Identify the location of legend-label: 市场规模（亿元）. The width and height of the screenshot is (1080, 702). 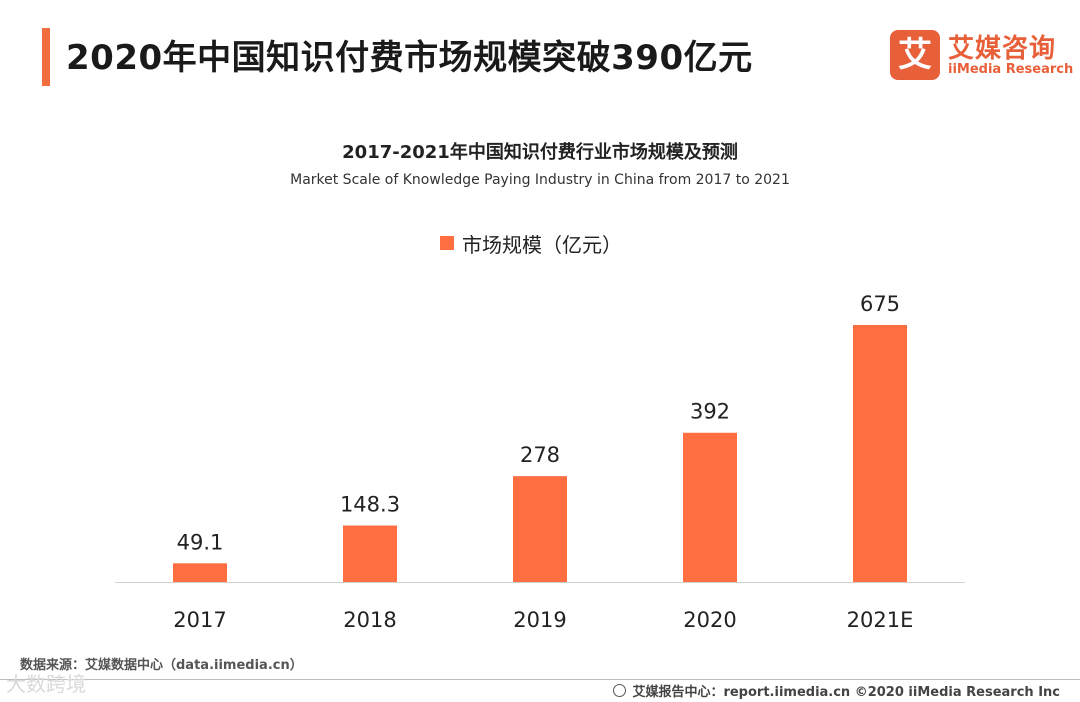
(542, 244).